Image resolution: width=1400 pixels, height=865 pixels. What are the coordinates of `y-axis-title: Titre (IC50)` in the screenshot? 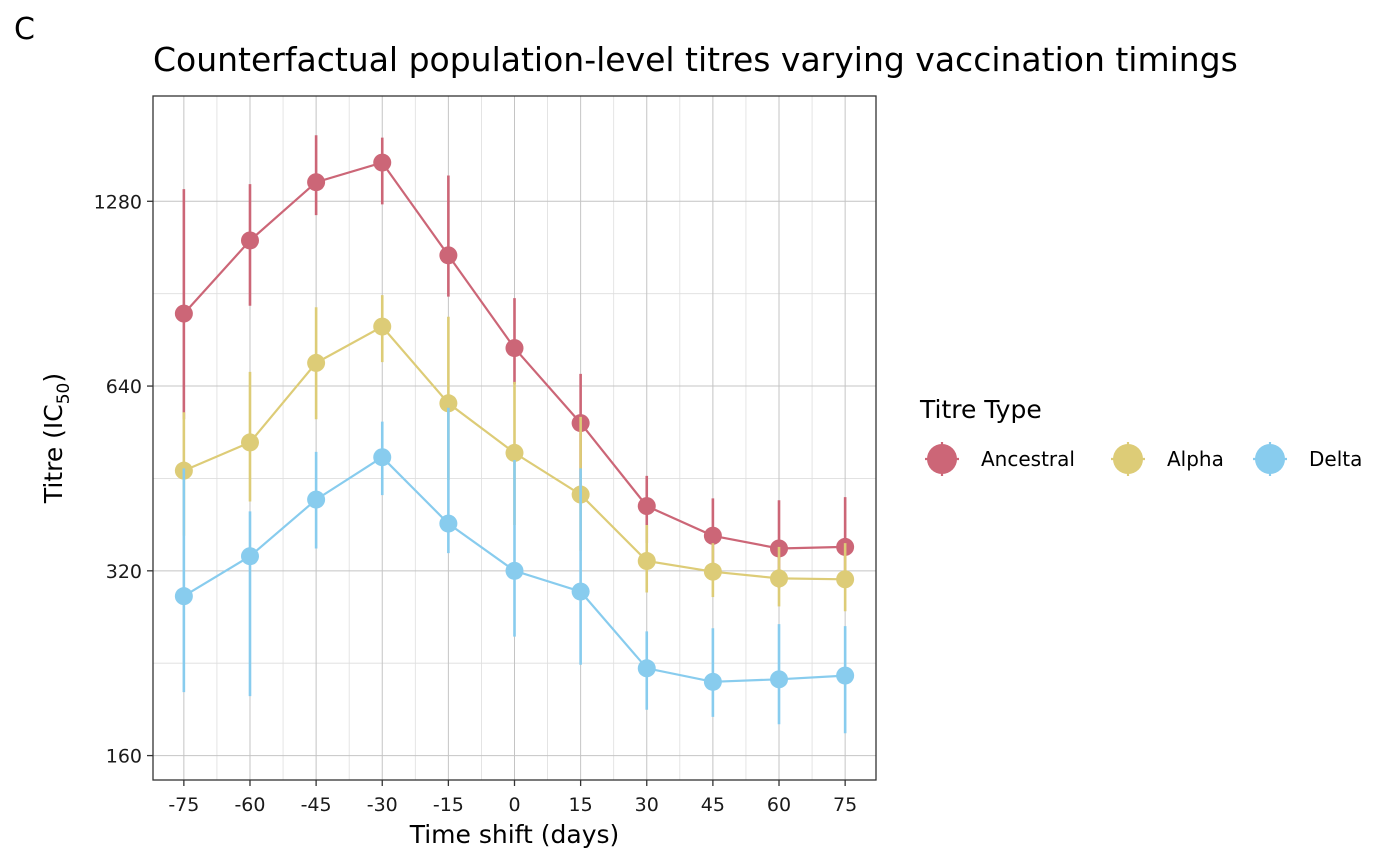 It's located at (56, 438).